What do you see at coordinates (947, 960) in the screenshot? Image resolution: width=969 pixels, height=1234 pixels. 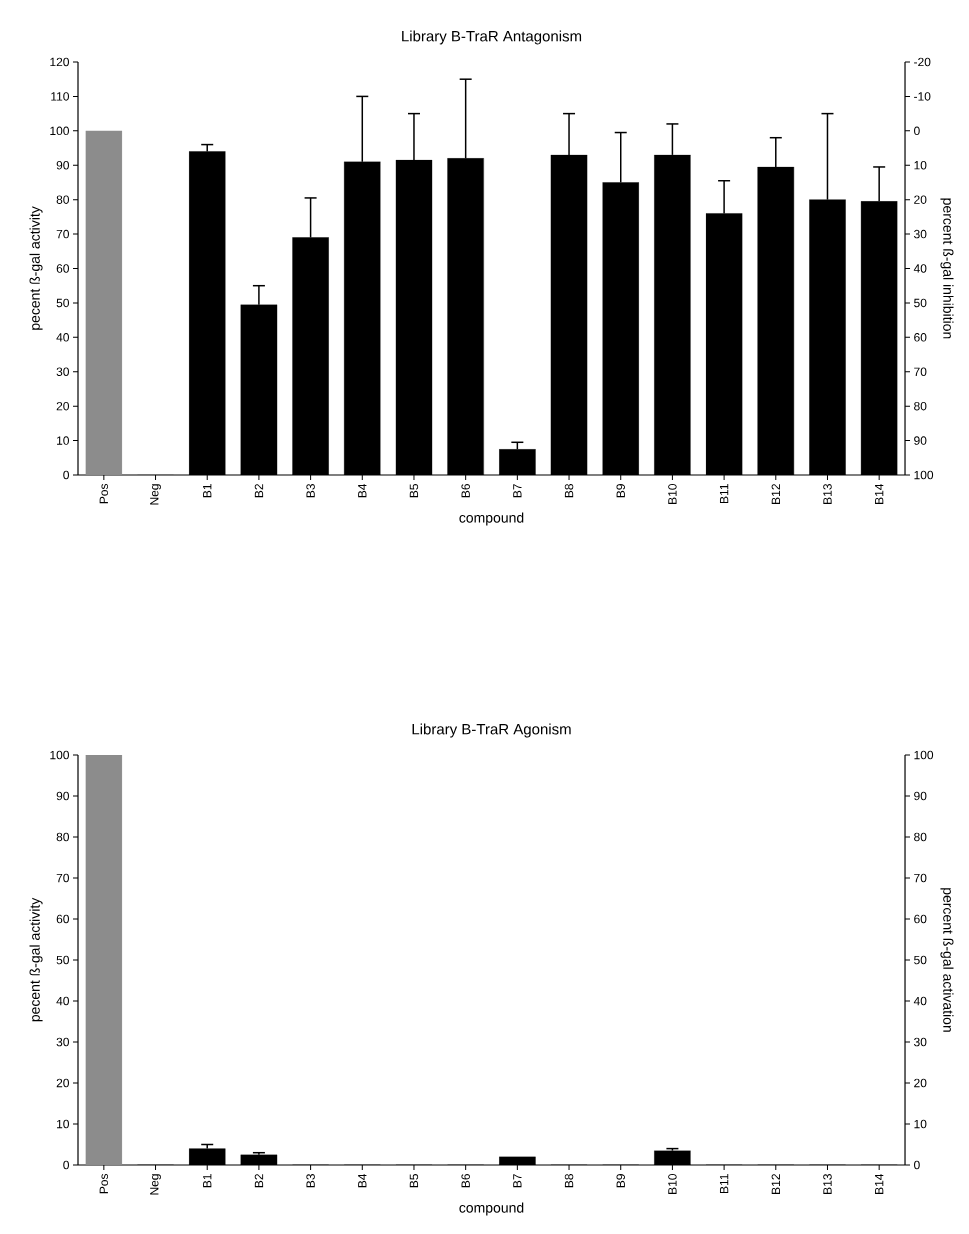 I see `y2-axis-title: percent ß-gal activation` at bounding box center [947, 960].